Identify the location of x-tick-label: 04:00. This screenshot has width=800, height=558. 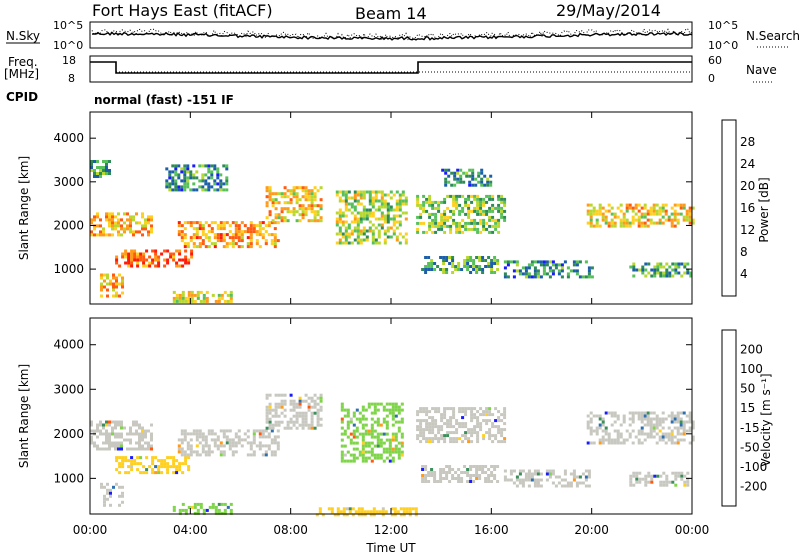
(190, 530).